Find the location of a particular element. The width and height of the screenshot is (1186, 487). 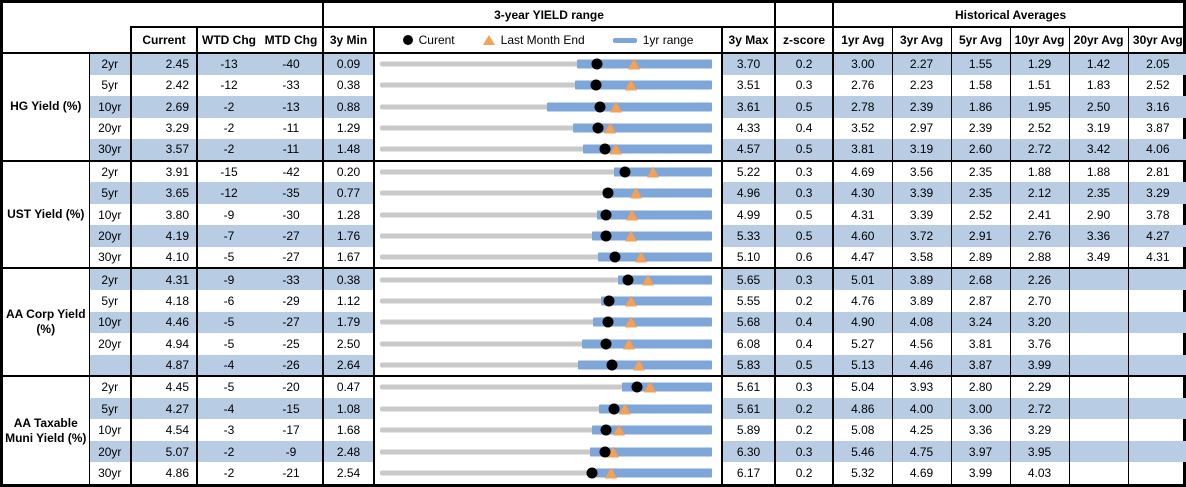

legend-current-label: Curent is located at coordinates (436, 40).